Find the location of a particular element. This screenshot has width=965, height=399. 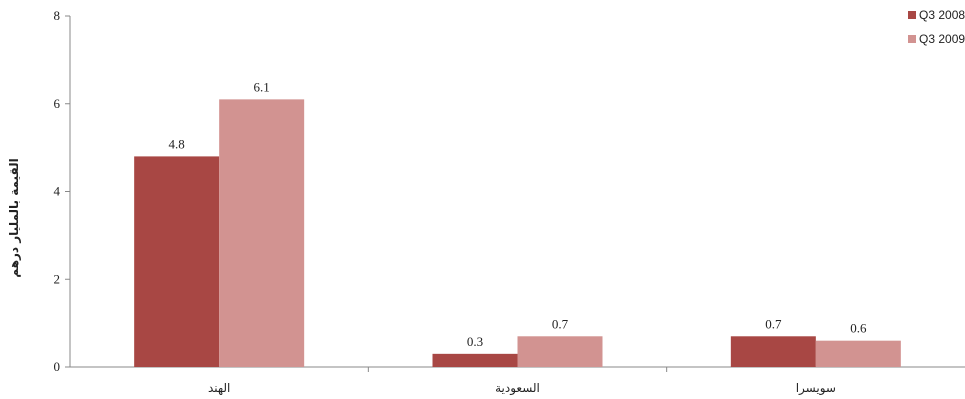

x-category-label: السعودية is located at coordinates (517, 388).